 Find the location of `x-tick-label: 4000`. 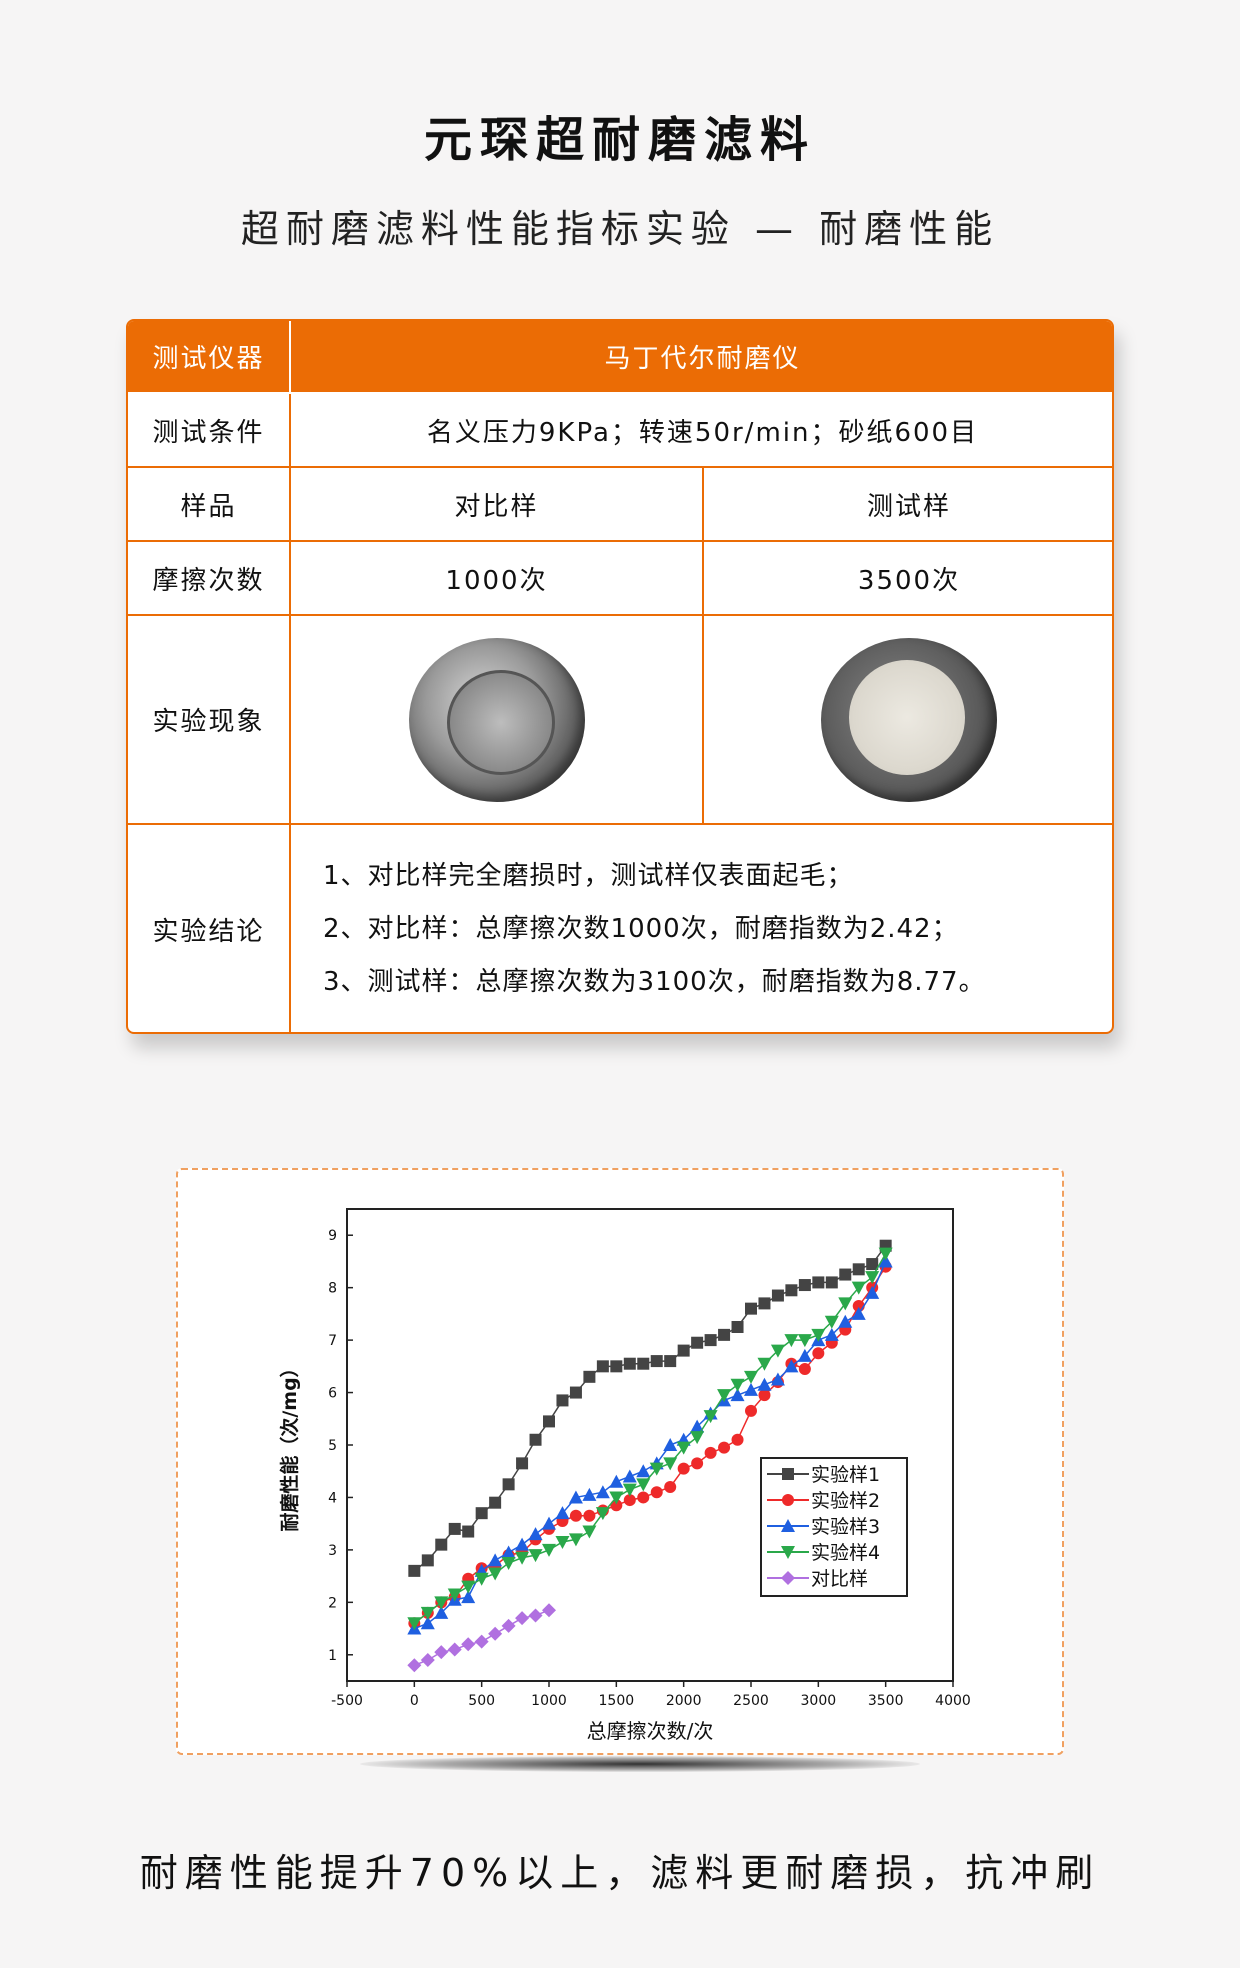

x-tick-label: 4000 is located at coordinates (953, 1701).